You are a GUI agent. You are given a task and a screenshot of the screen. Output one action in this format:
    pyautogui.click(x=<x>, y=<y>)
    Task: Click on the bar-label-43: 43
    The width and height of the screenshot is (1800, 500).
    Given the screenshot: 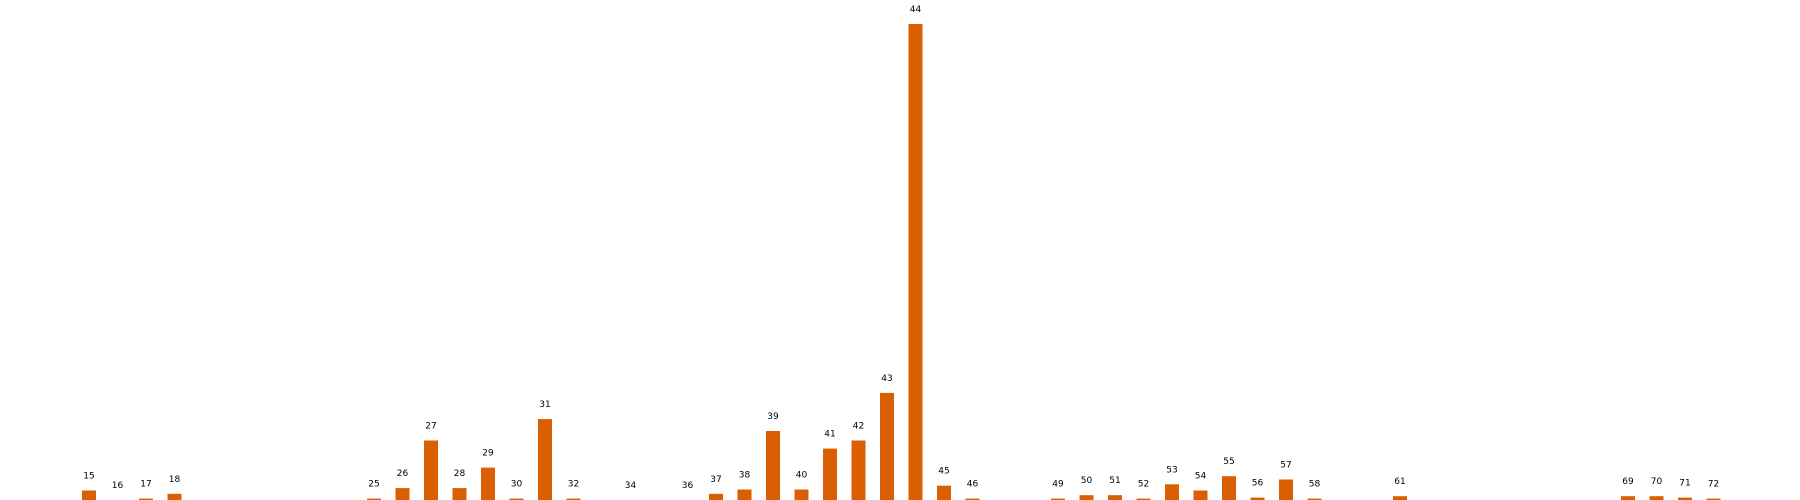 What is the action you would take?
    pyautogui.click(x=886, y=379)
    